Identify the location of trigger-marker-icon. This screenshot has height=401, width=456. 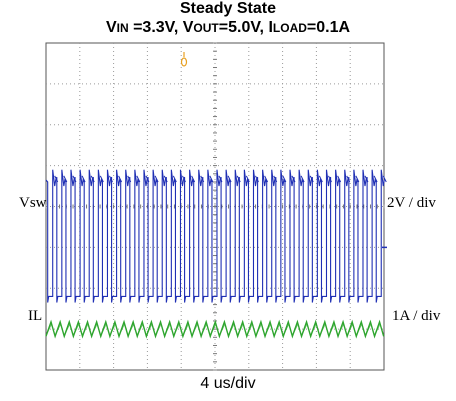
(184, 62).